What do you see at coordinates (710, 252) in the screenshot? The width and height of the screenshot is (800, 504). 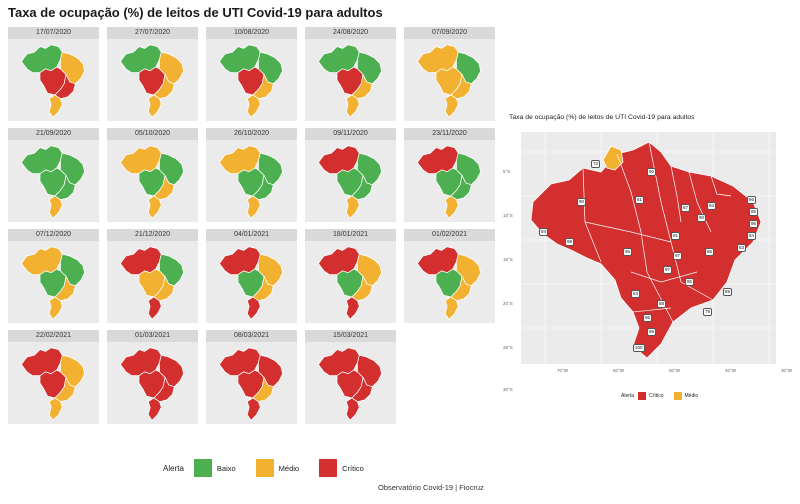 I see `state-value-ba: 86` at bounding box center [710, 252].